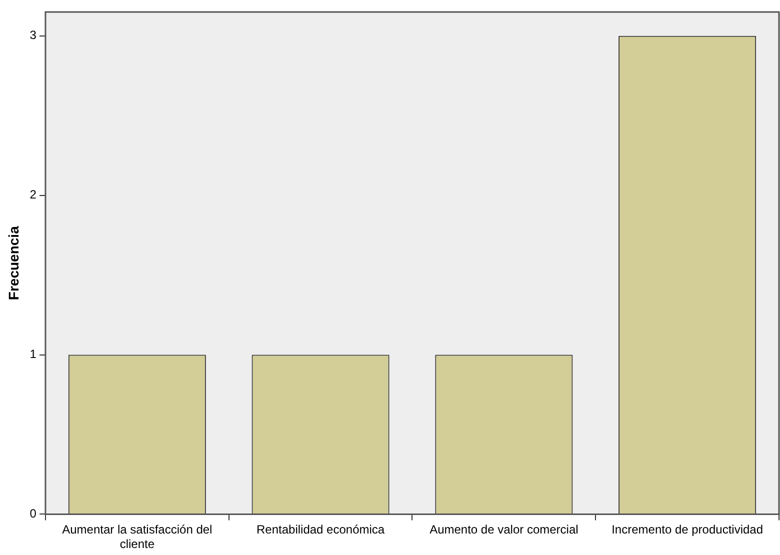 The height and width of the screenshot is (555, 780). I want to click on y-axis-title: Frecuencia, so click(13, 263).